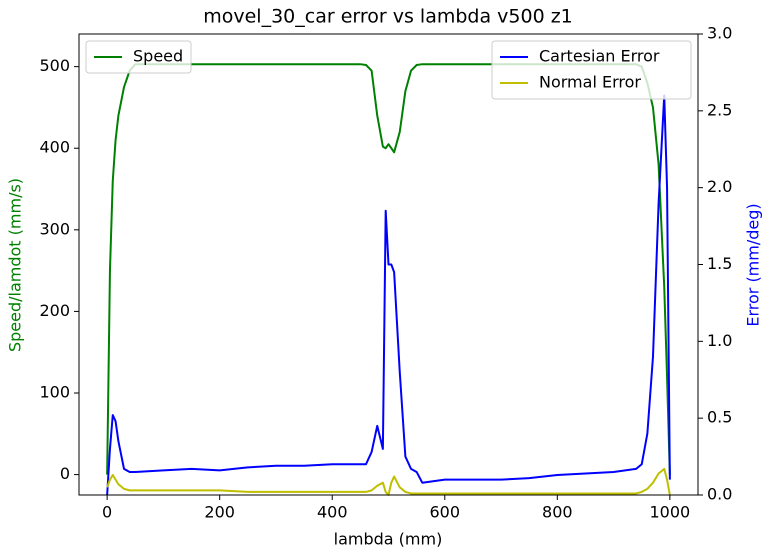 The image size is (767, 552). I want to click on x-tick-label: 400, so click(332, 512).